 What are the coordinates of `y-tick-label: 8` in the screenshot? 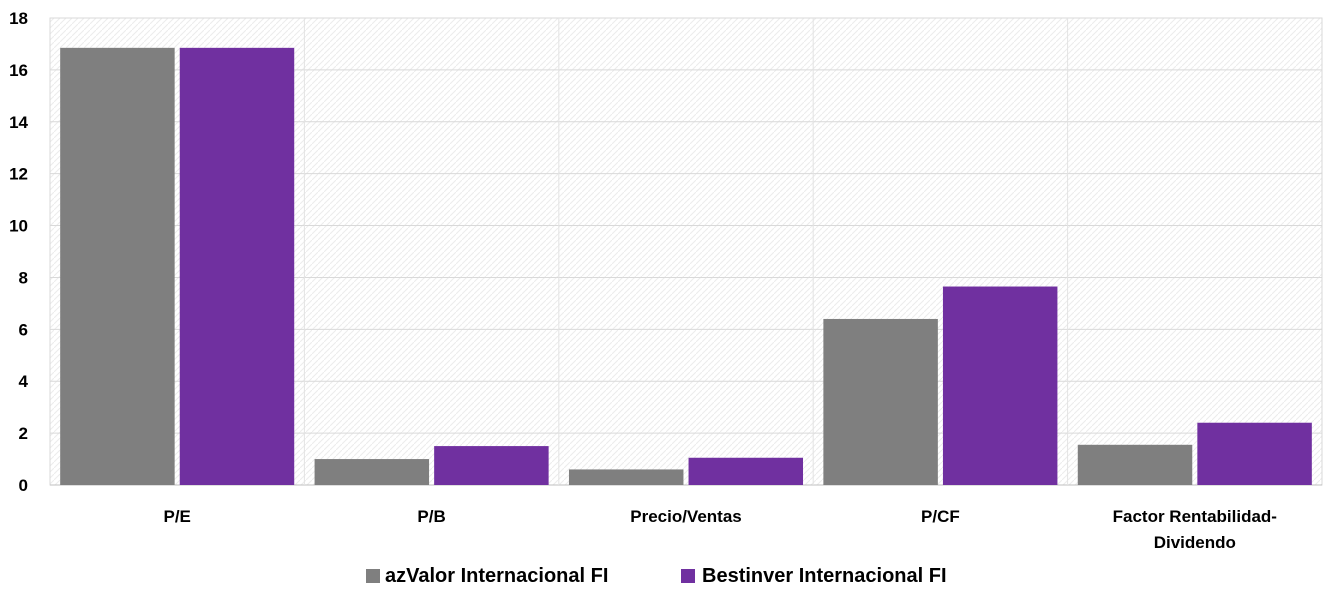 It's located at (23, 277).